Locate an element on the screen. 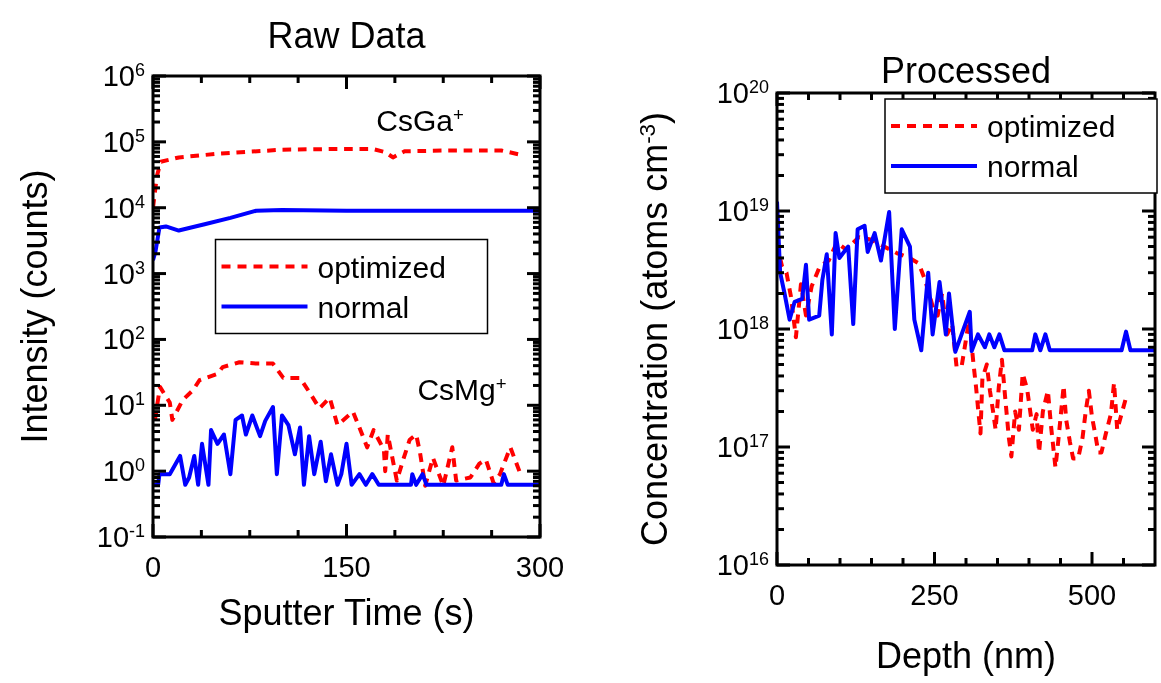  y-tick-label: 10$^{2}$ is located at coordinates (123, 339).